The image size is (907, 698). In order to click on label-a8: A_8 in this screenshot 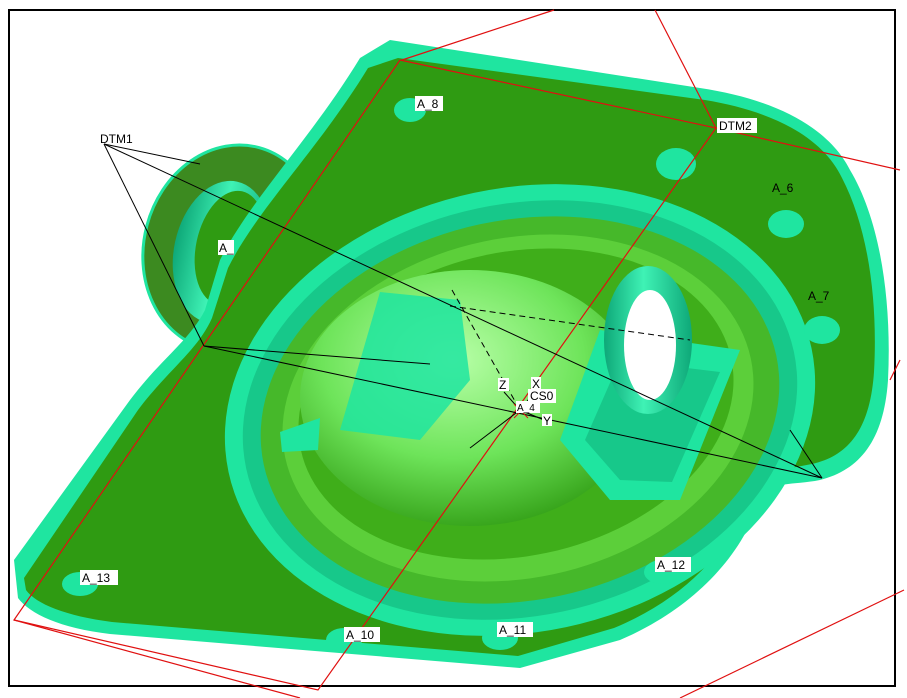, I will do `click(429, 103)`.